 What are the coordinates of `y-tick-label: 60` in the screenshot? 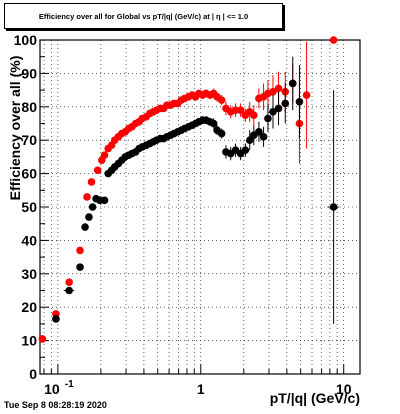 It's located at (29, 174).